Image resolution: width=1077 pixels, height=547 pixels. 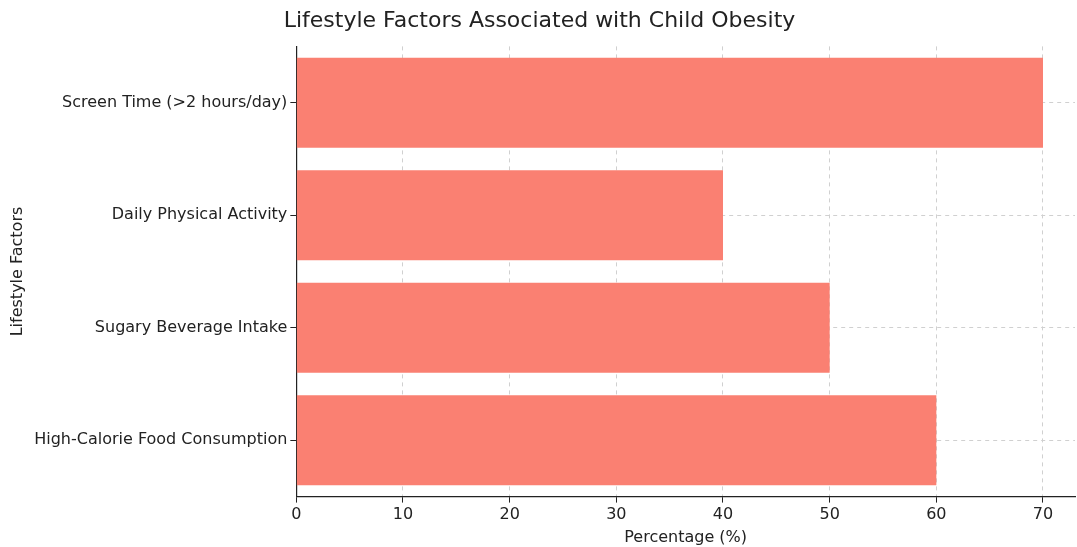 I want to click on y-tick-label: Daily Physical Activity, so click(x=199, y=214).